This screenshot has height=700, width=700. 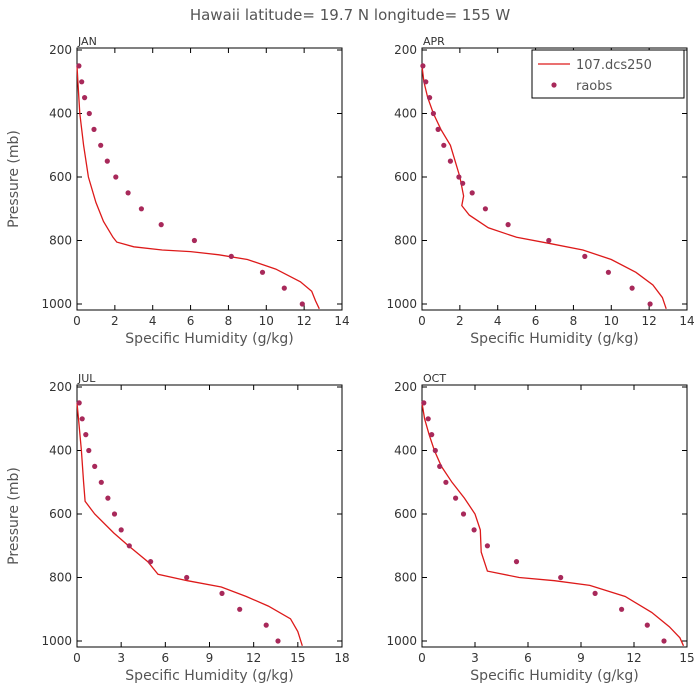 I want to click on legend-obs-label: raobs, so click(x=594, y=86).